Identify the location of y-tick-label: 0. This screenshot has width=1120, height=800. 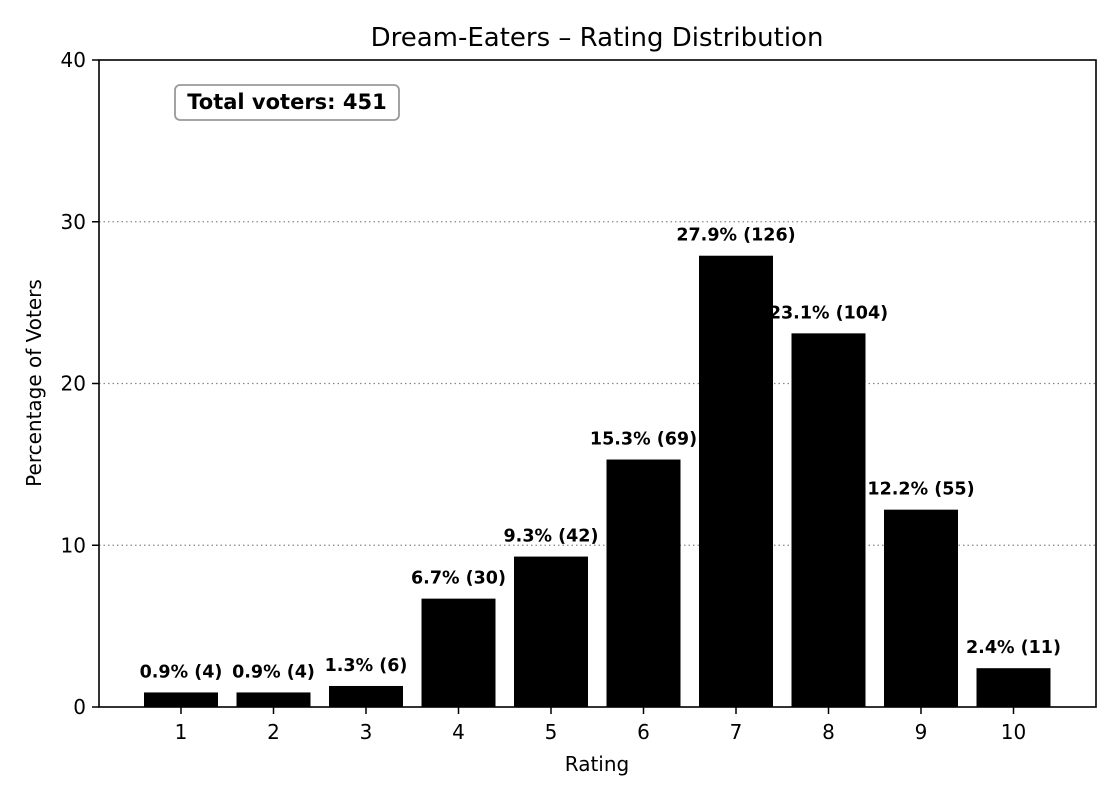
(79, 707).